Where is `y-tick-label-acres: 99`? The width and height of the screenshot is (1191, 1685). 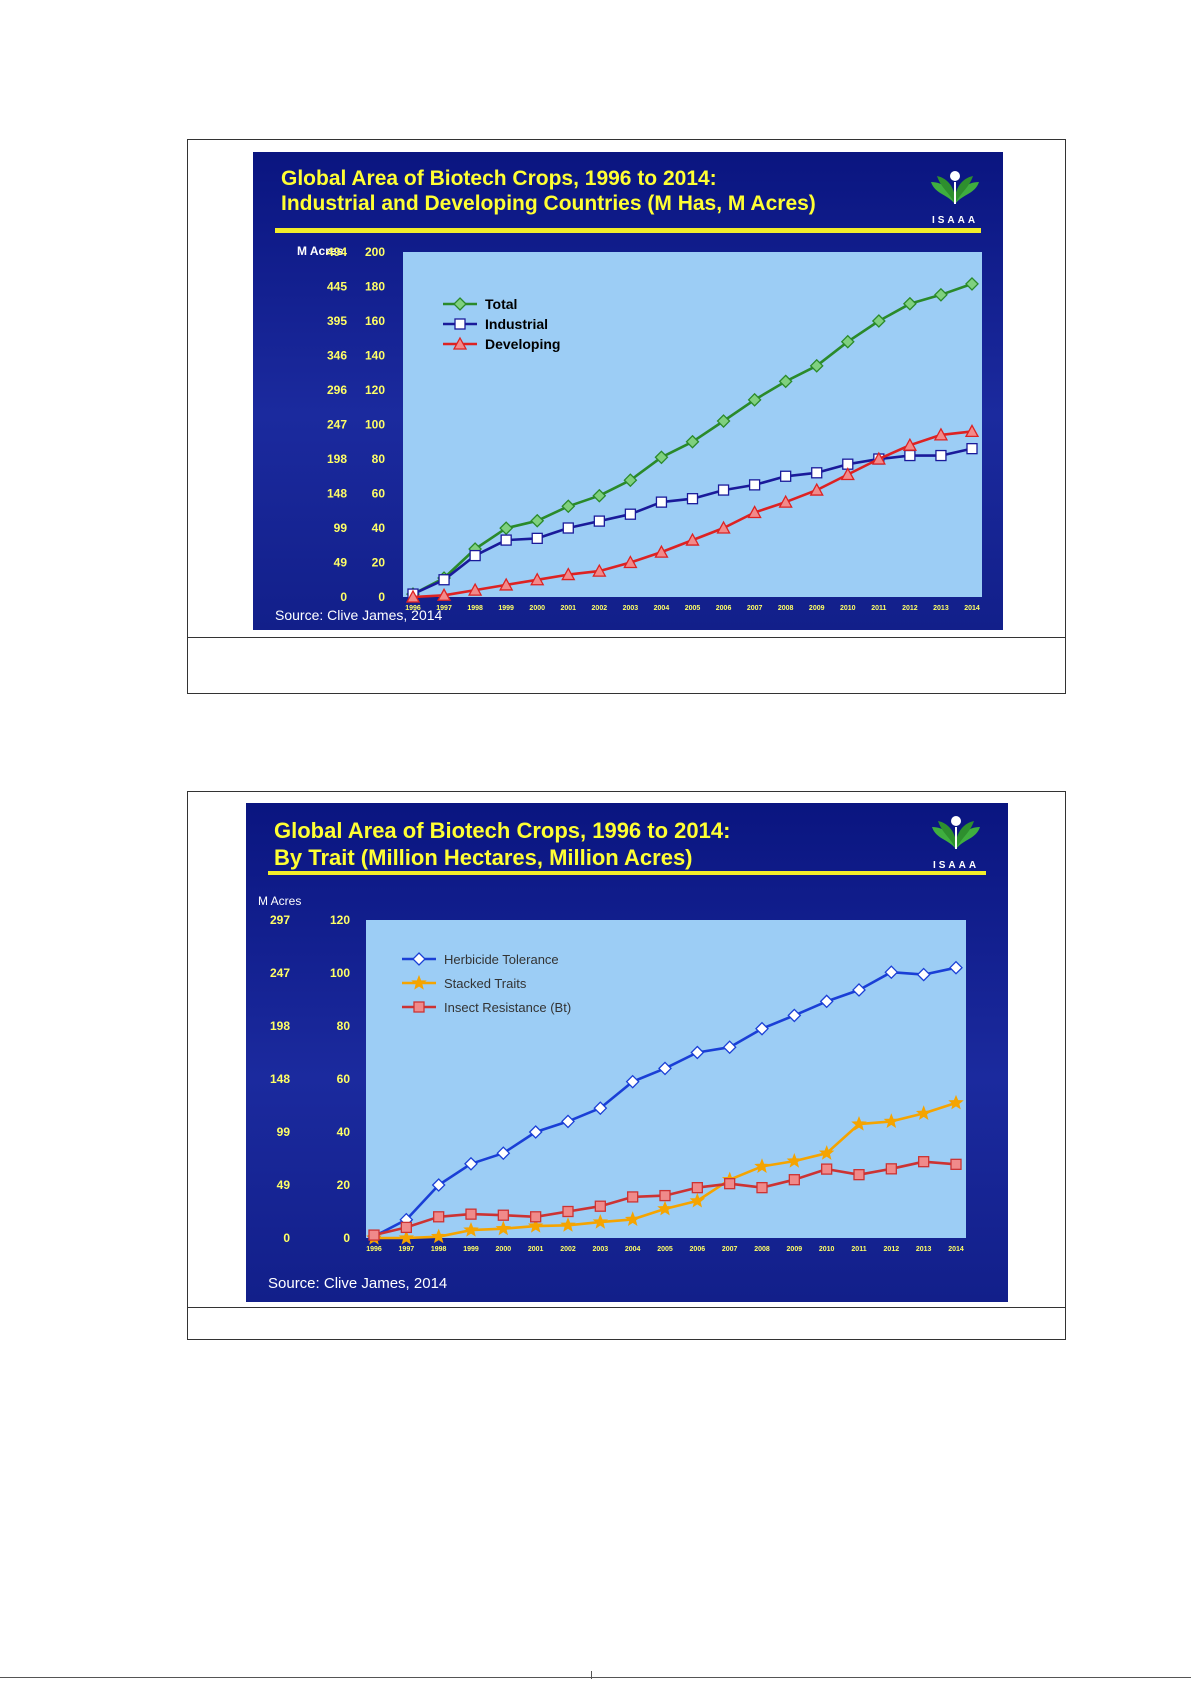 y-tick-label-acres: 99 is located at coordinates (284, 1132).